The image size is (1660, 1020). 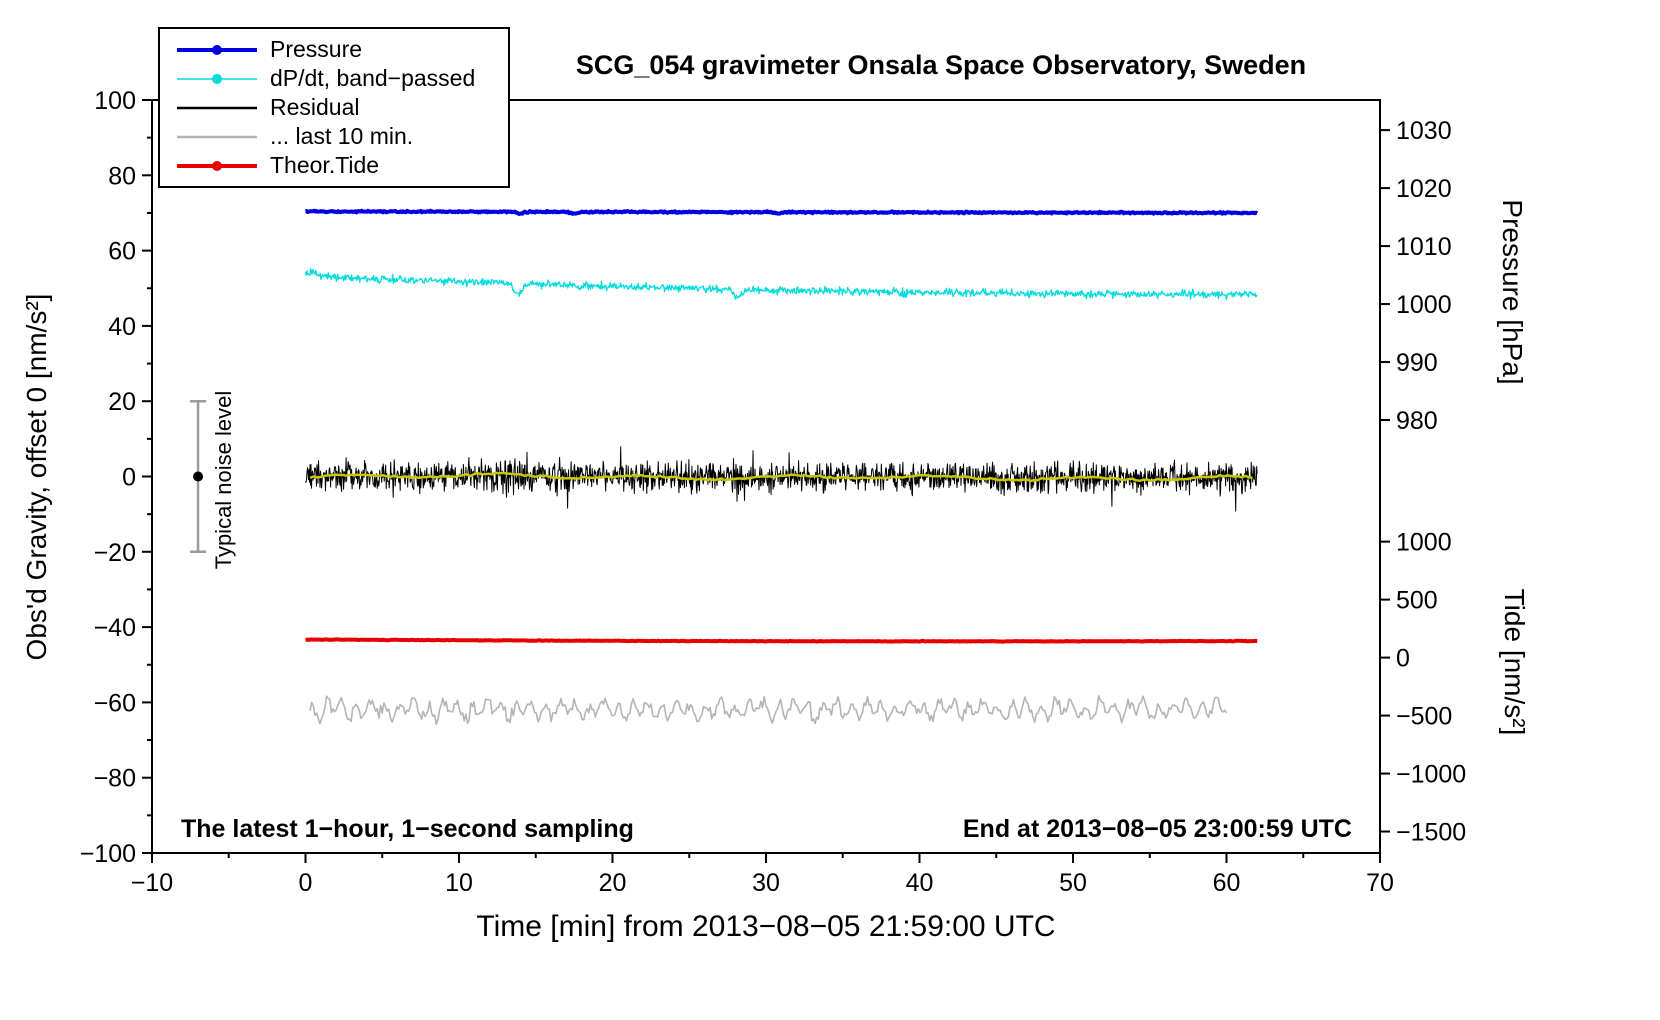 I want to click on pressure-tick-label: 1020, so click(x=1424, y=189).